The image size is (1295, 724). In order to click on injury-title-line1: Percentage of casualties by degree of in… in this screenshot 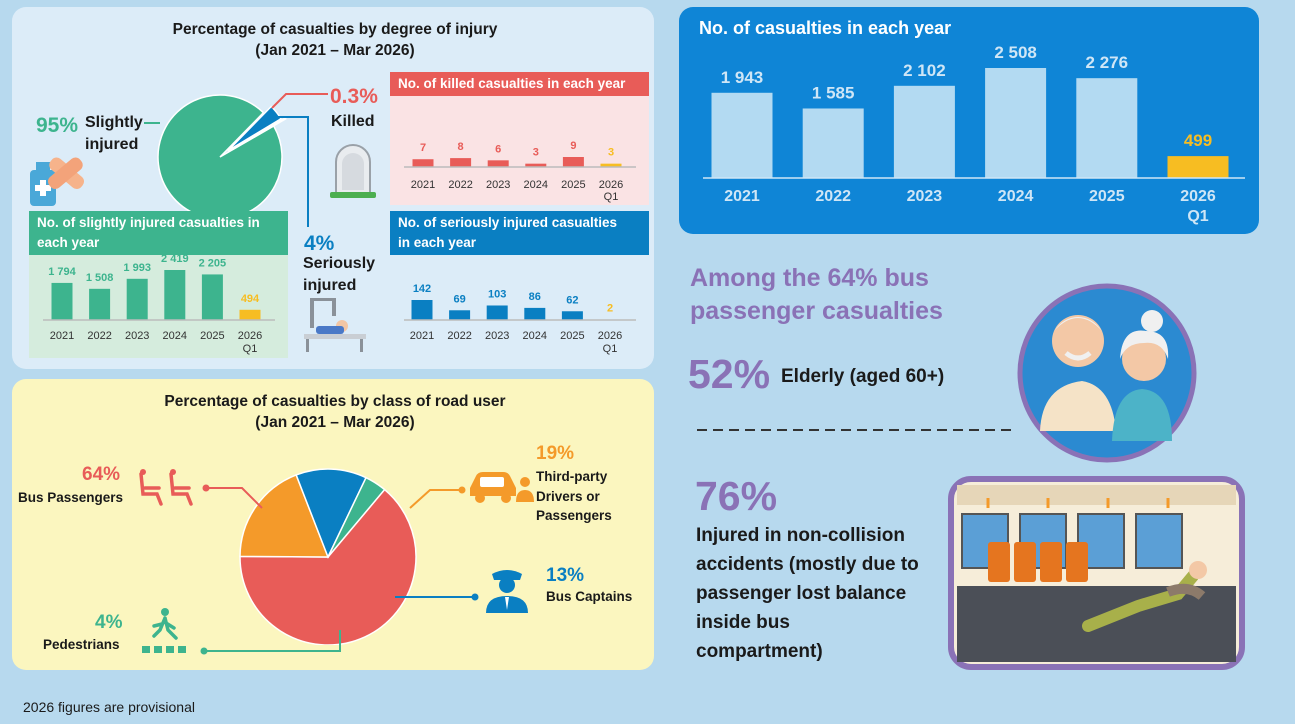, I will do `click(335, 29)`.